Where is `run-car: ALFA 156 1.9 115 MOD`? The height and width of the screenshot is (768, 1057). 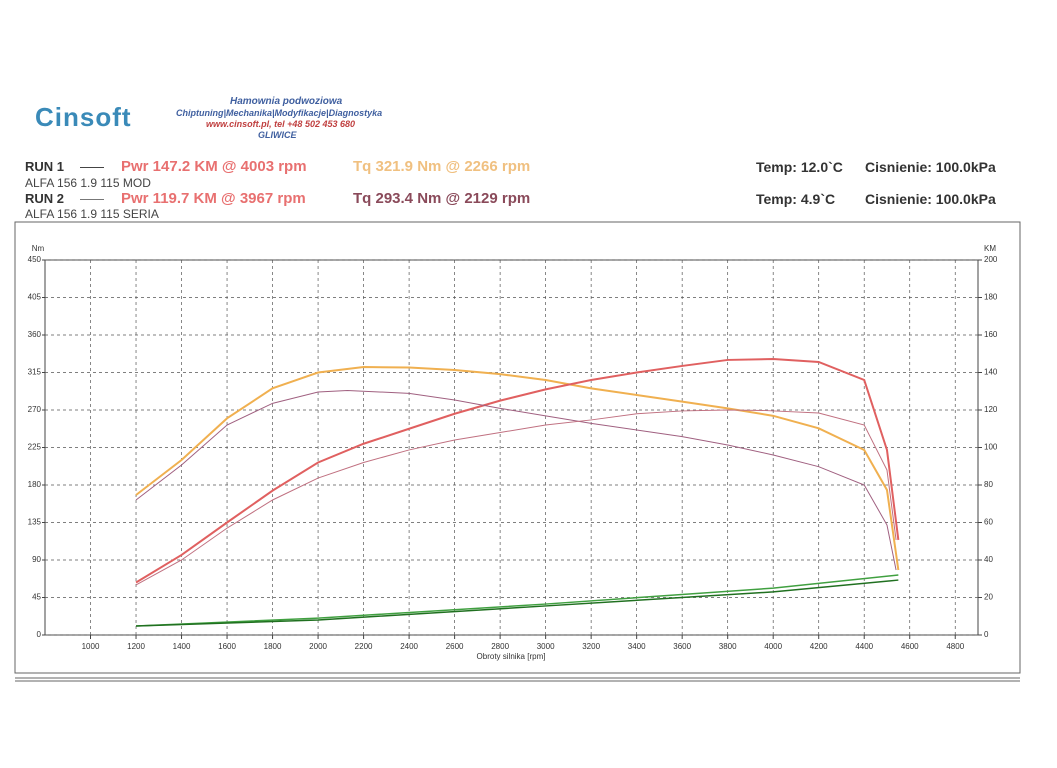 run-car: ALFA 156 1.9 115 MOD is located at coordinates (88, 183).